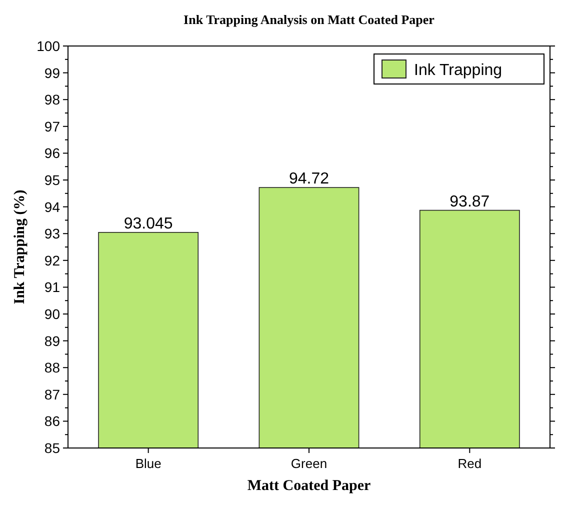 This screenshot has width=566, height=511. What do you see at coordinates (309, 19) in the screenshot?
I see `chart-title: Ink Trapping Analysis on Matt Coated Paper` at bounding box center [309, 19].